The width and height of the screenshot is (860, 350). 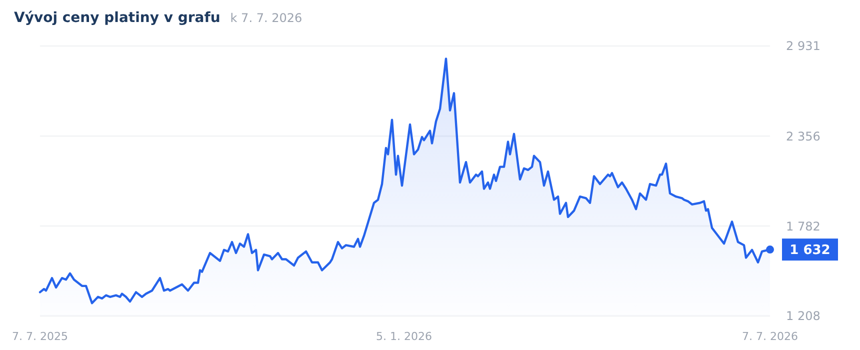 I want to click on y-tick-label: 2 931, so click(x=803, y=46).